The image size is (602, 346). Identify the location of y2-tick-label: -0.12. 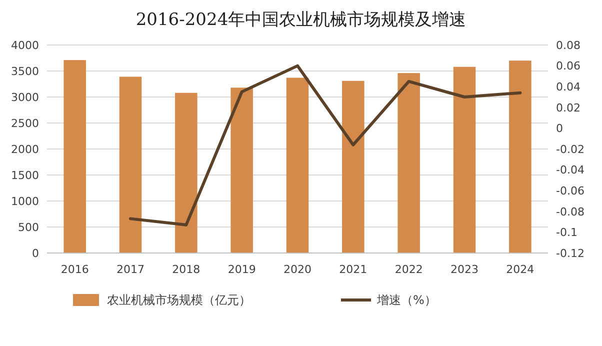
(570, 253).